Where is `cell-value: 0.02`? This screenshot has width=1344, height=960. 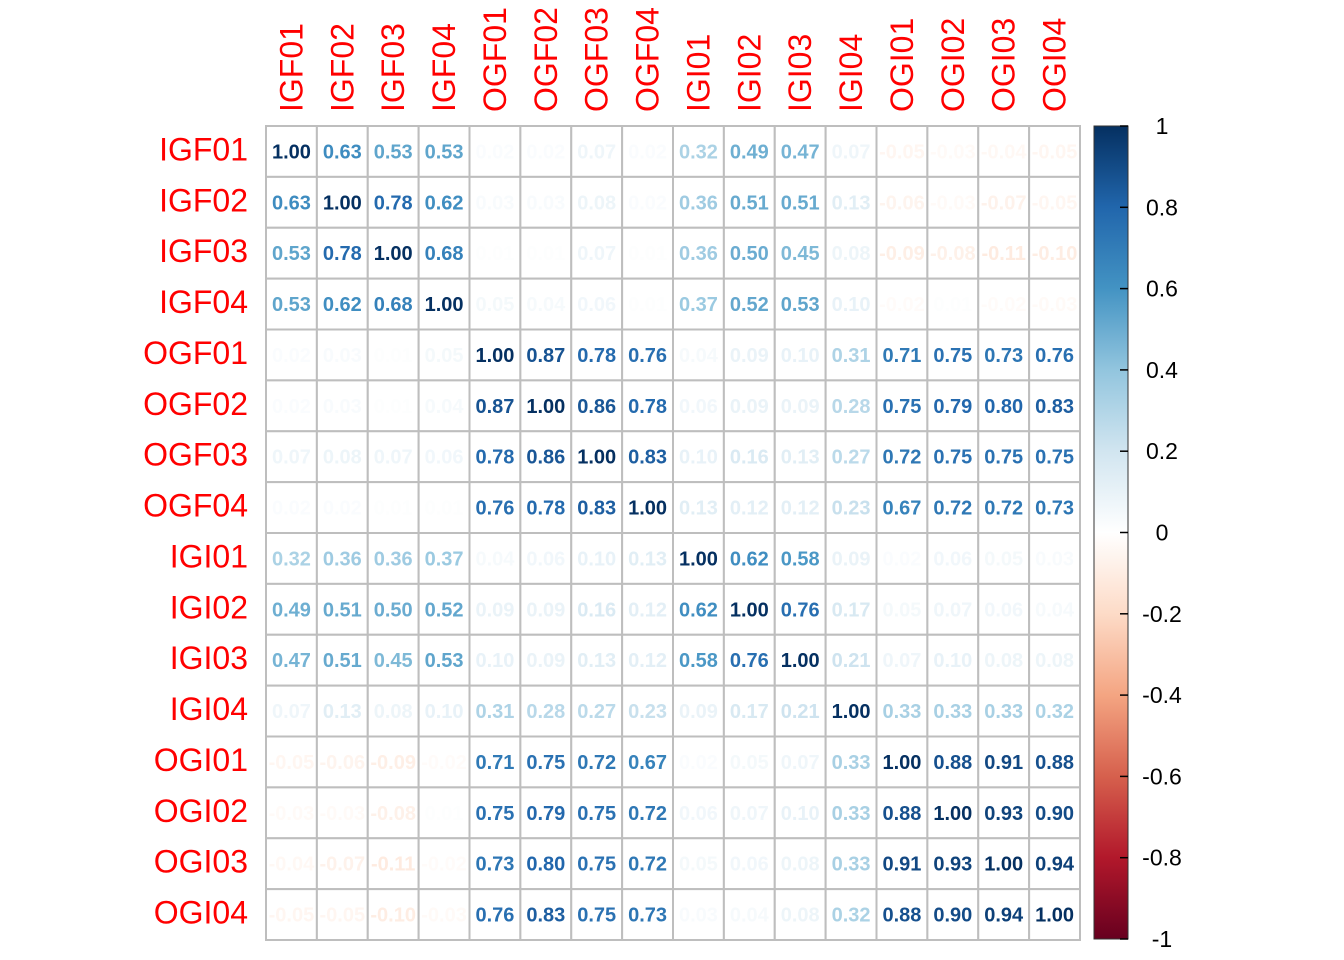
cell-value: 0.02 is located at coordinates (545, 152).